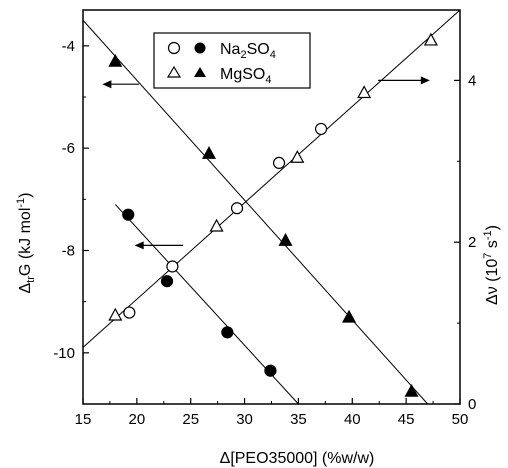  What do you see at coordinates (200, 72) in the screenshot?
I see `legend-filled-triangle-icon` at bounding box center [200, 72].